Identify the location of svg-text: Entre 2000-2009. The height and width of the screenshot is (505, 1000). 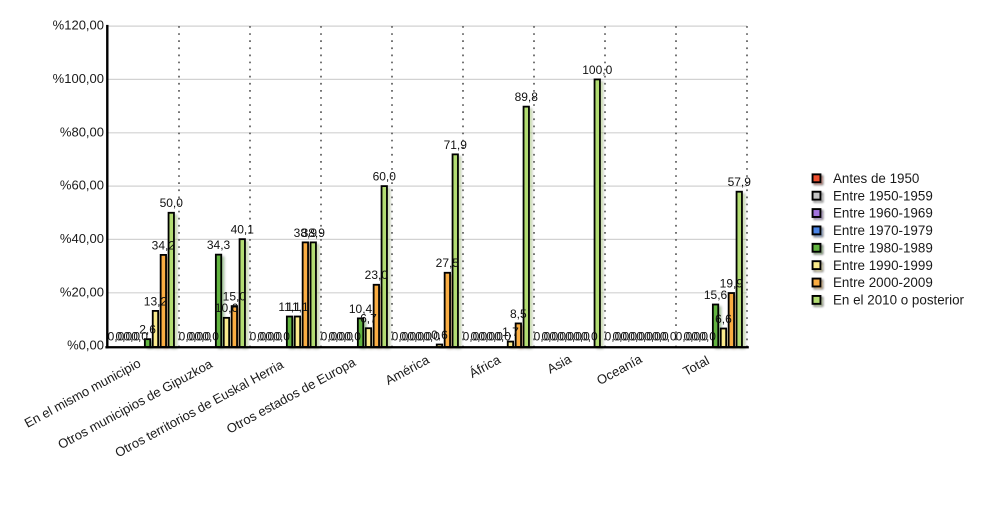
(883, 282).